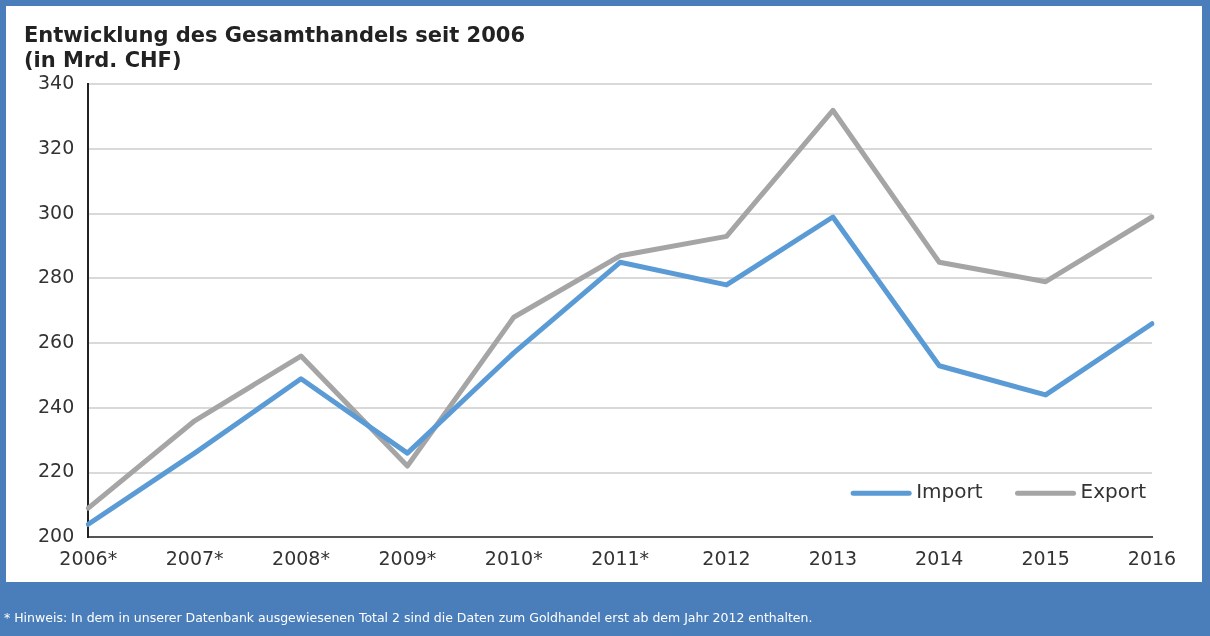 This screenshot has height=636, width=1210. I want to click on x-tick-label: 2007*, so click(194, 557).